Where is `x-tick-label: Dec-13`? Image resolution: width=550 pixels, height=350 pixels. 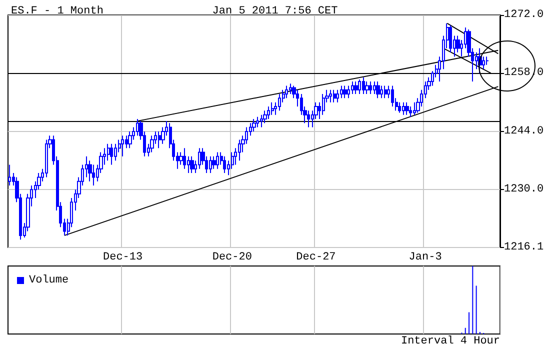
x-tick-label: Dec-13 is located at coordinates (122, 258).